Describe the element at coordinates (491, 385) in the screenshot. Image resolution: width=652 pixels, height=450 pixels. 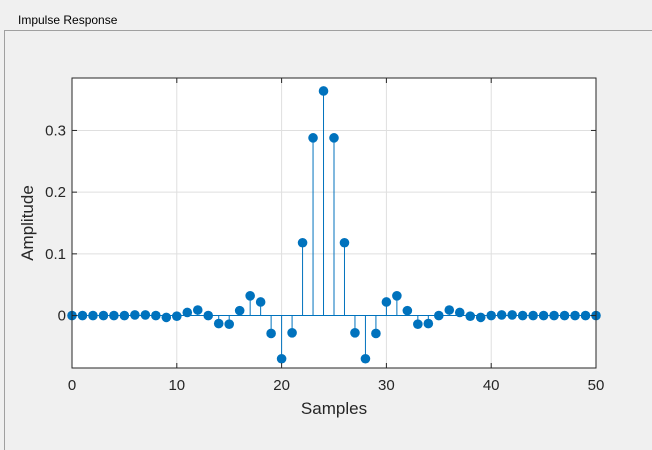
I see `x-tick-label: 40` at that location.